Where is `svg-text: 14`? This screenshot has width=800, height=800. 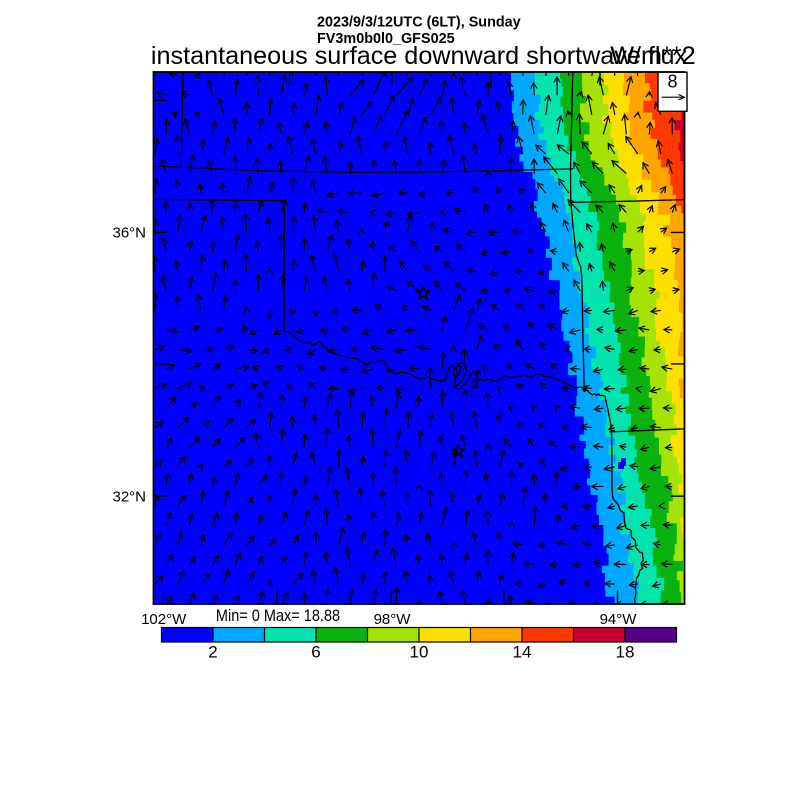 svg-text: 14 is located at coordinates (522, 652).